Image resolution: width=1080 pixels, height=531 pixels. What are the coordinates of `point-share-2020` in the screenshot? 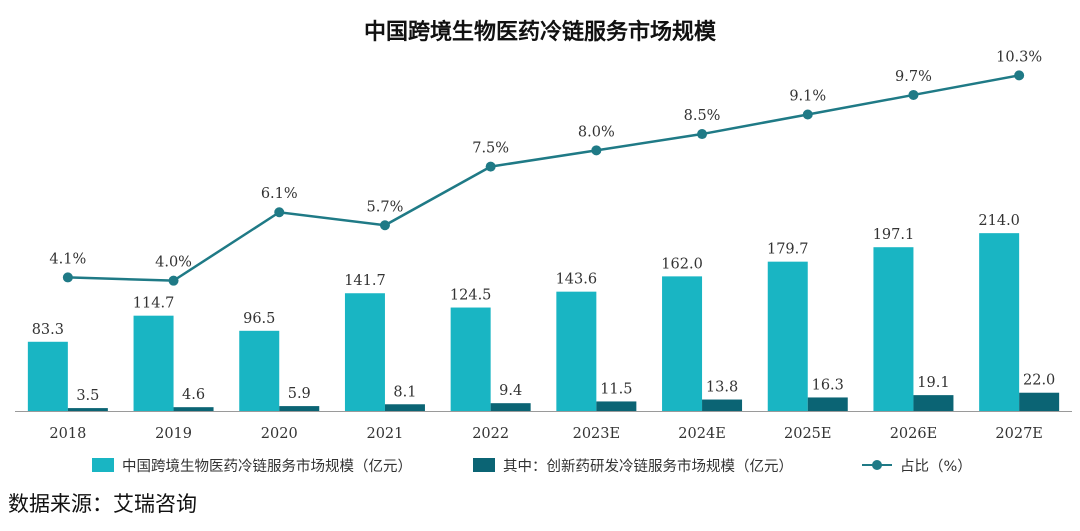 It's located at (279, 212).